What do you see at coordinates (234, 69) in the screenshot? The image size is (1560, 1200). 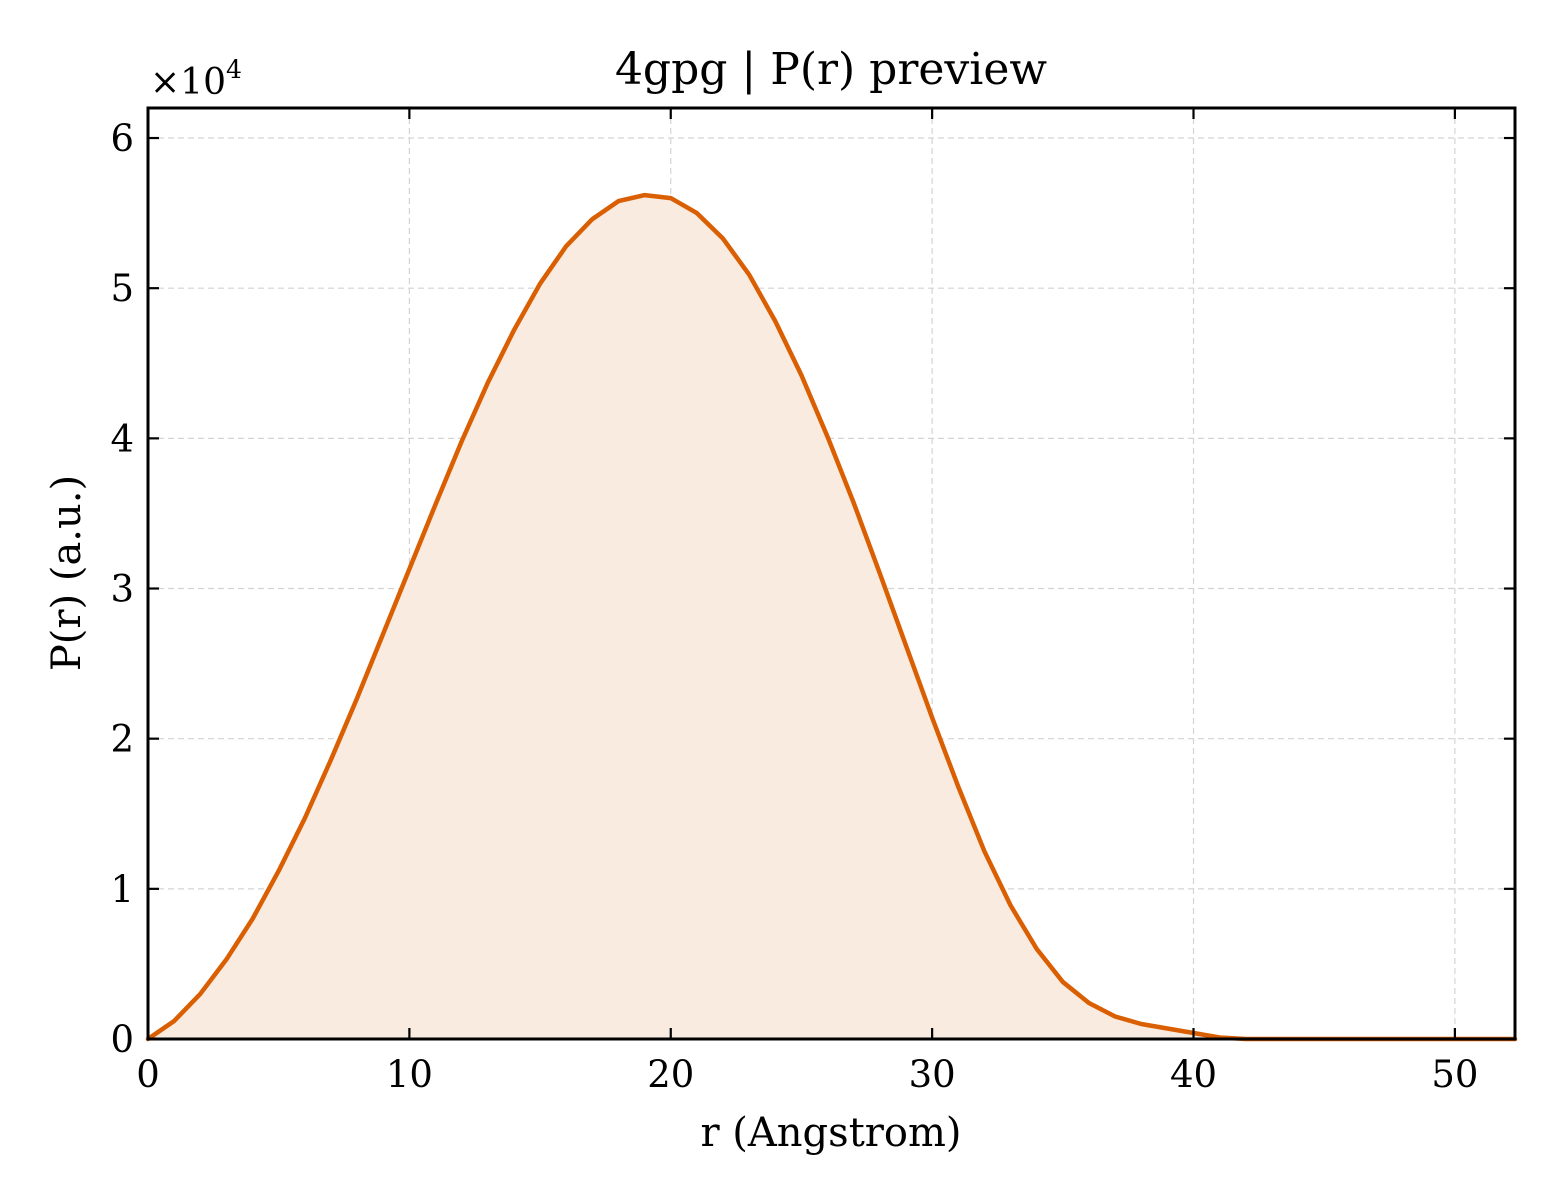 I see `y-axis-multiplier-exponent: 4` at bounding box center [234, 69].